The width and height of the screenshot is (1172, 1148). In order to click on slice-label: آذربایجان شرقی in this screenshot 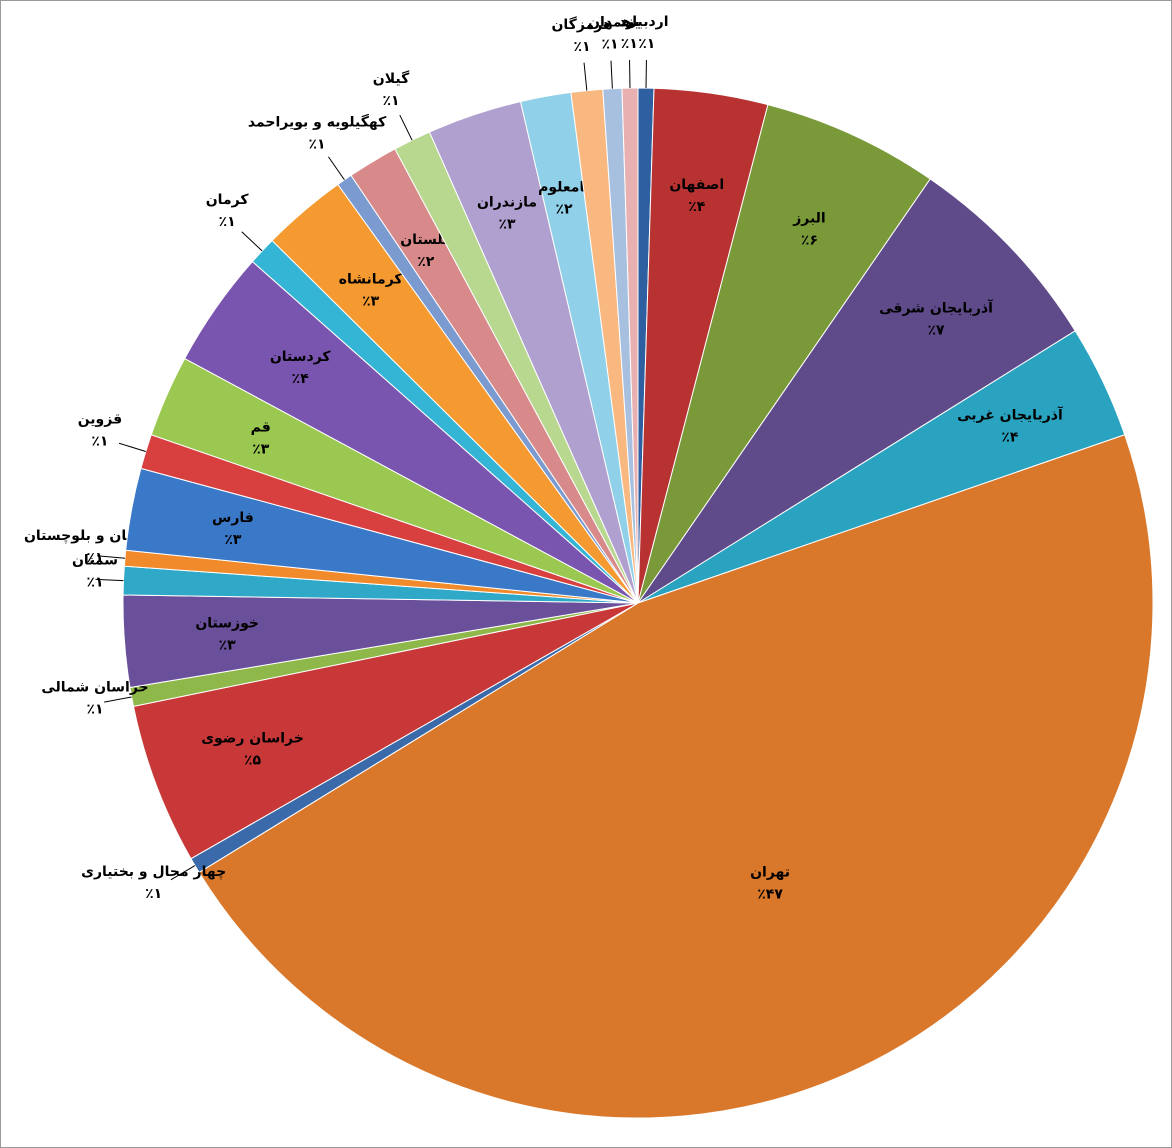, I will do `click(936, 308)`.